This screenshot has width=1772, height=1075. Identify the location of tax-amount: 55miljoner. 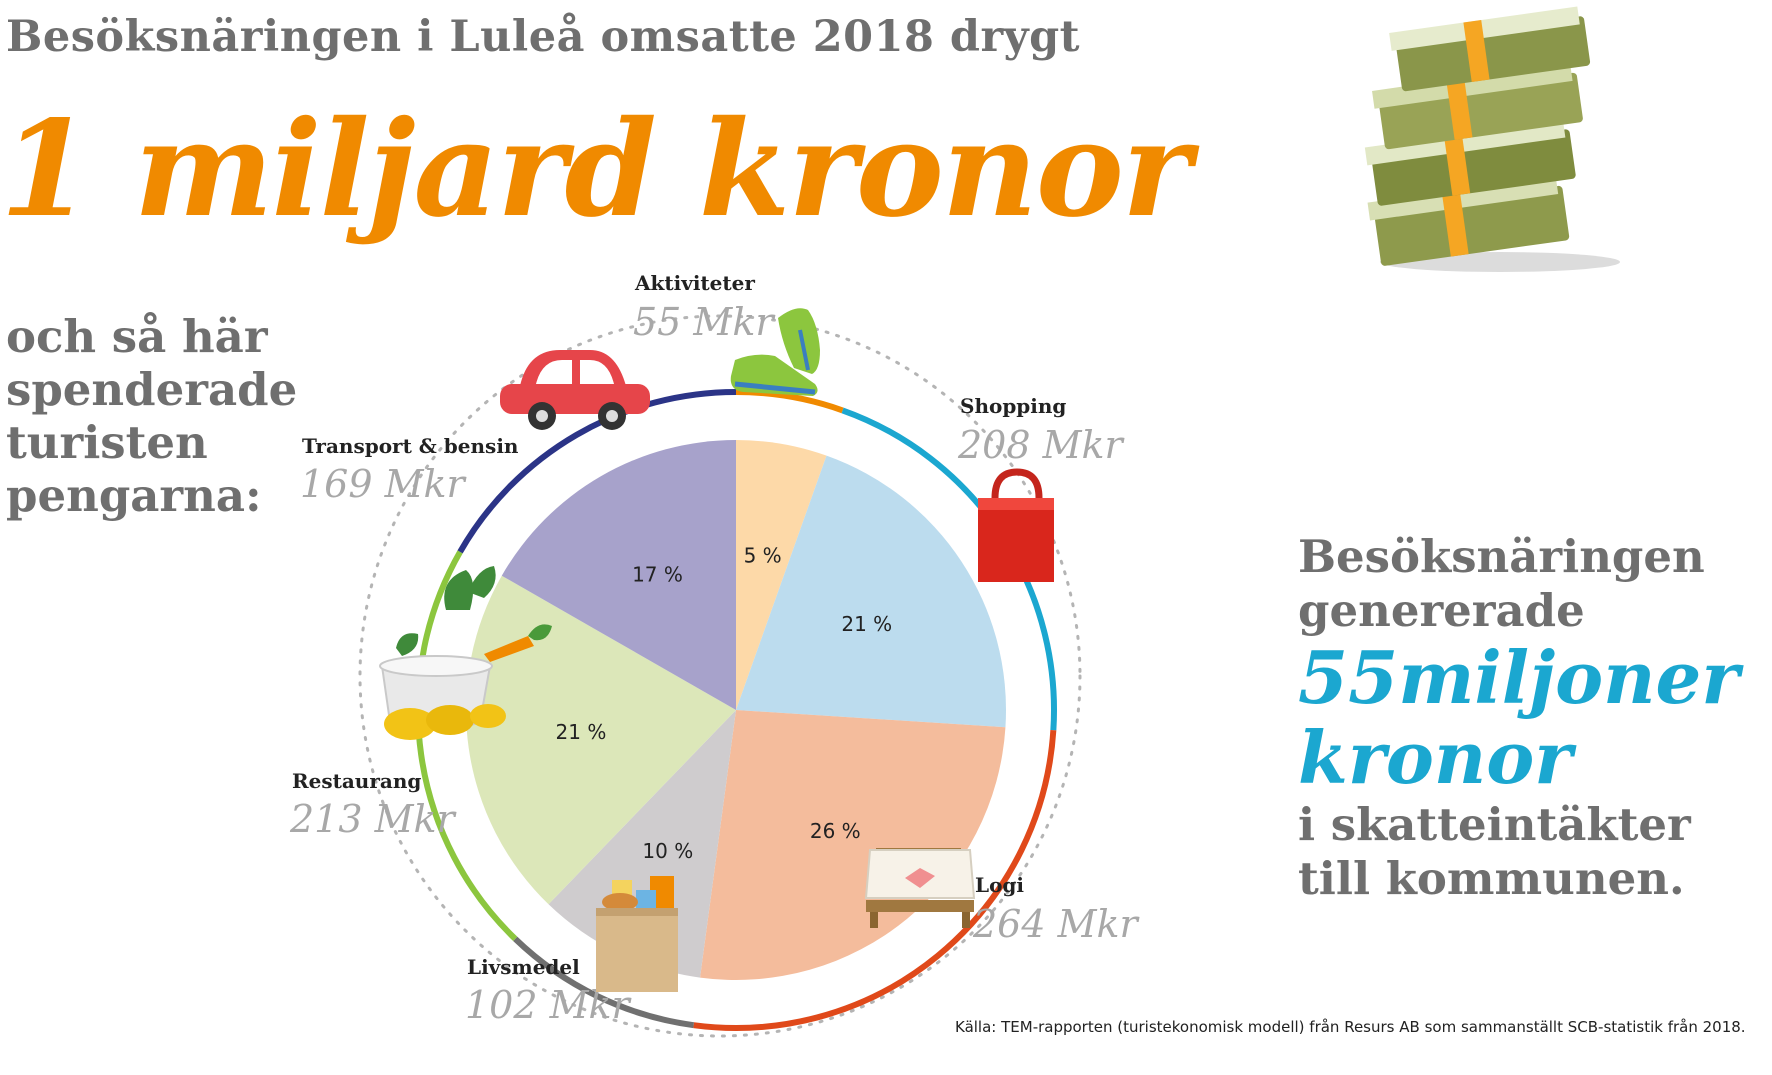
(1519, 677).